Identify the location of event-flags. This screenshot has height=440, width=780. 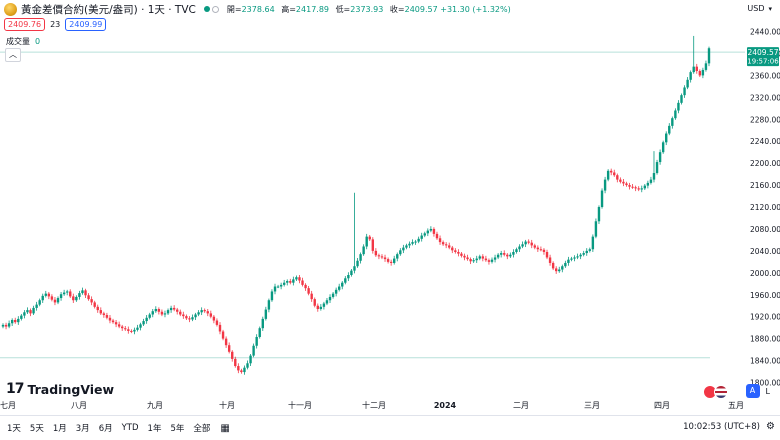
(715, 392).